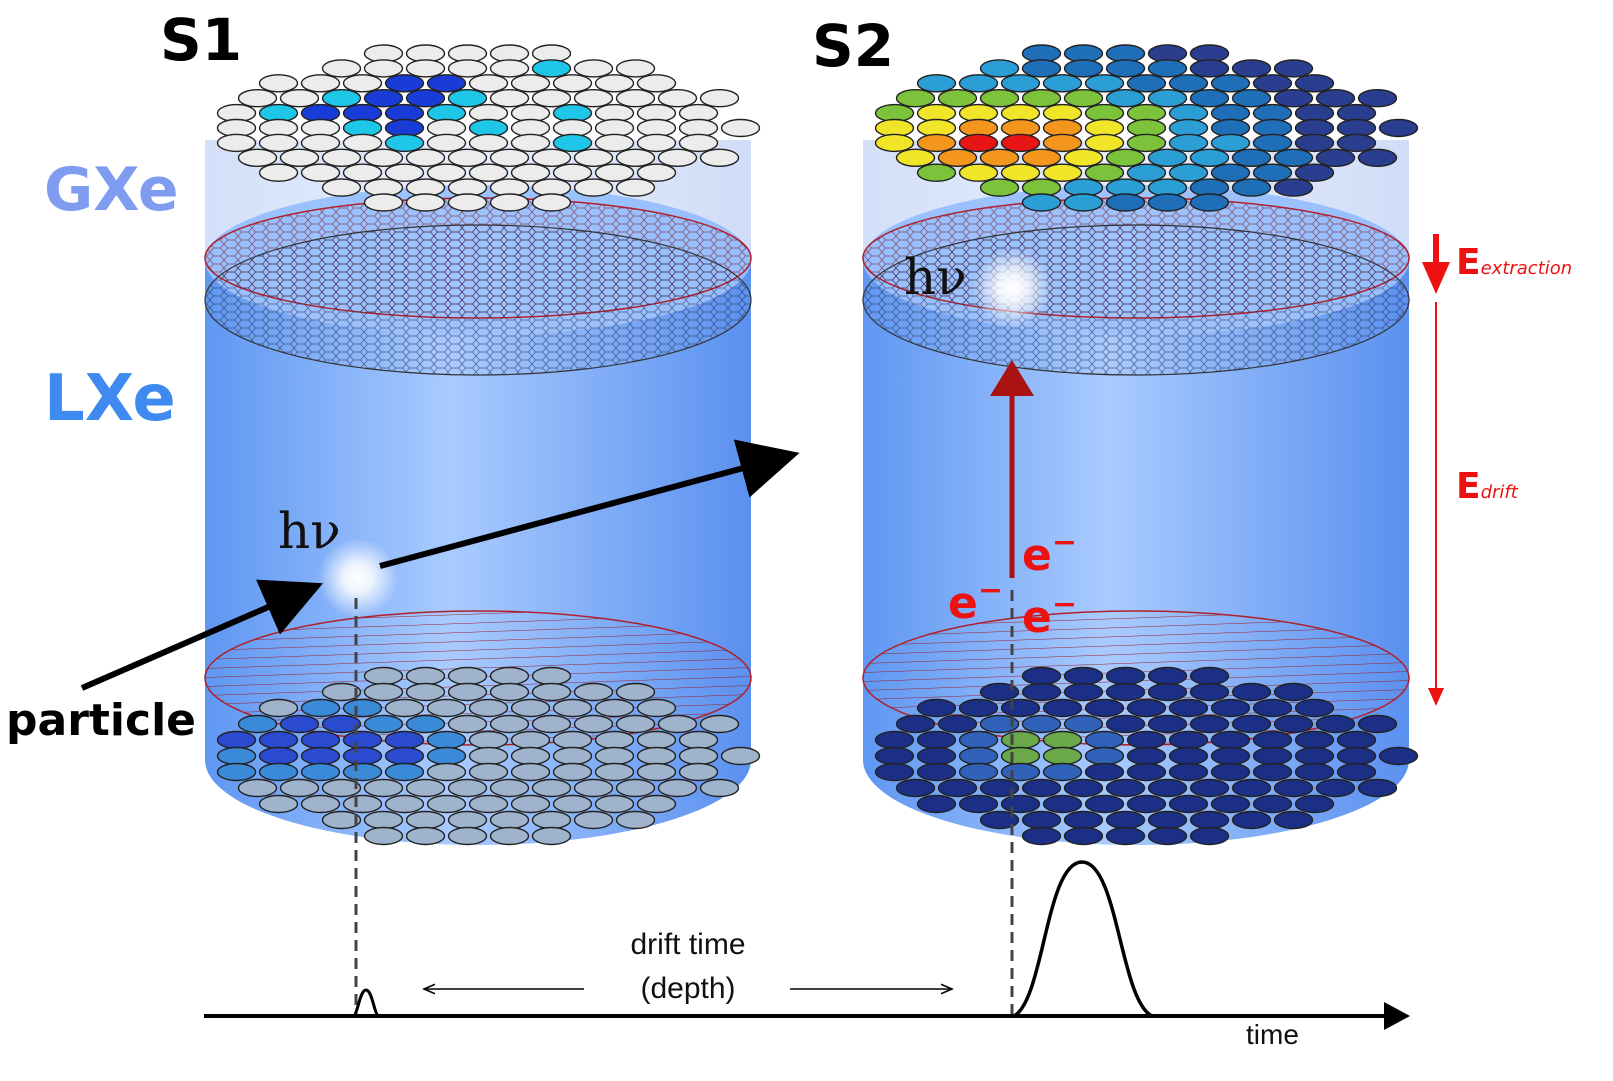  What do you see at coordinates (1514, 262) in the screenshot?
I see `extraction-field-label: Eextraction` at bounding box center [1514, 262].